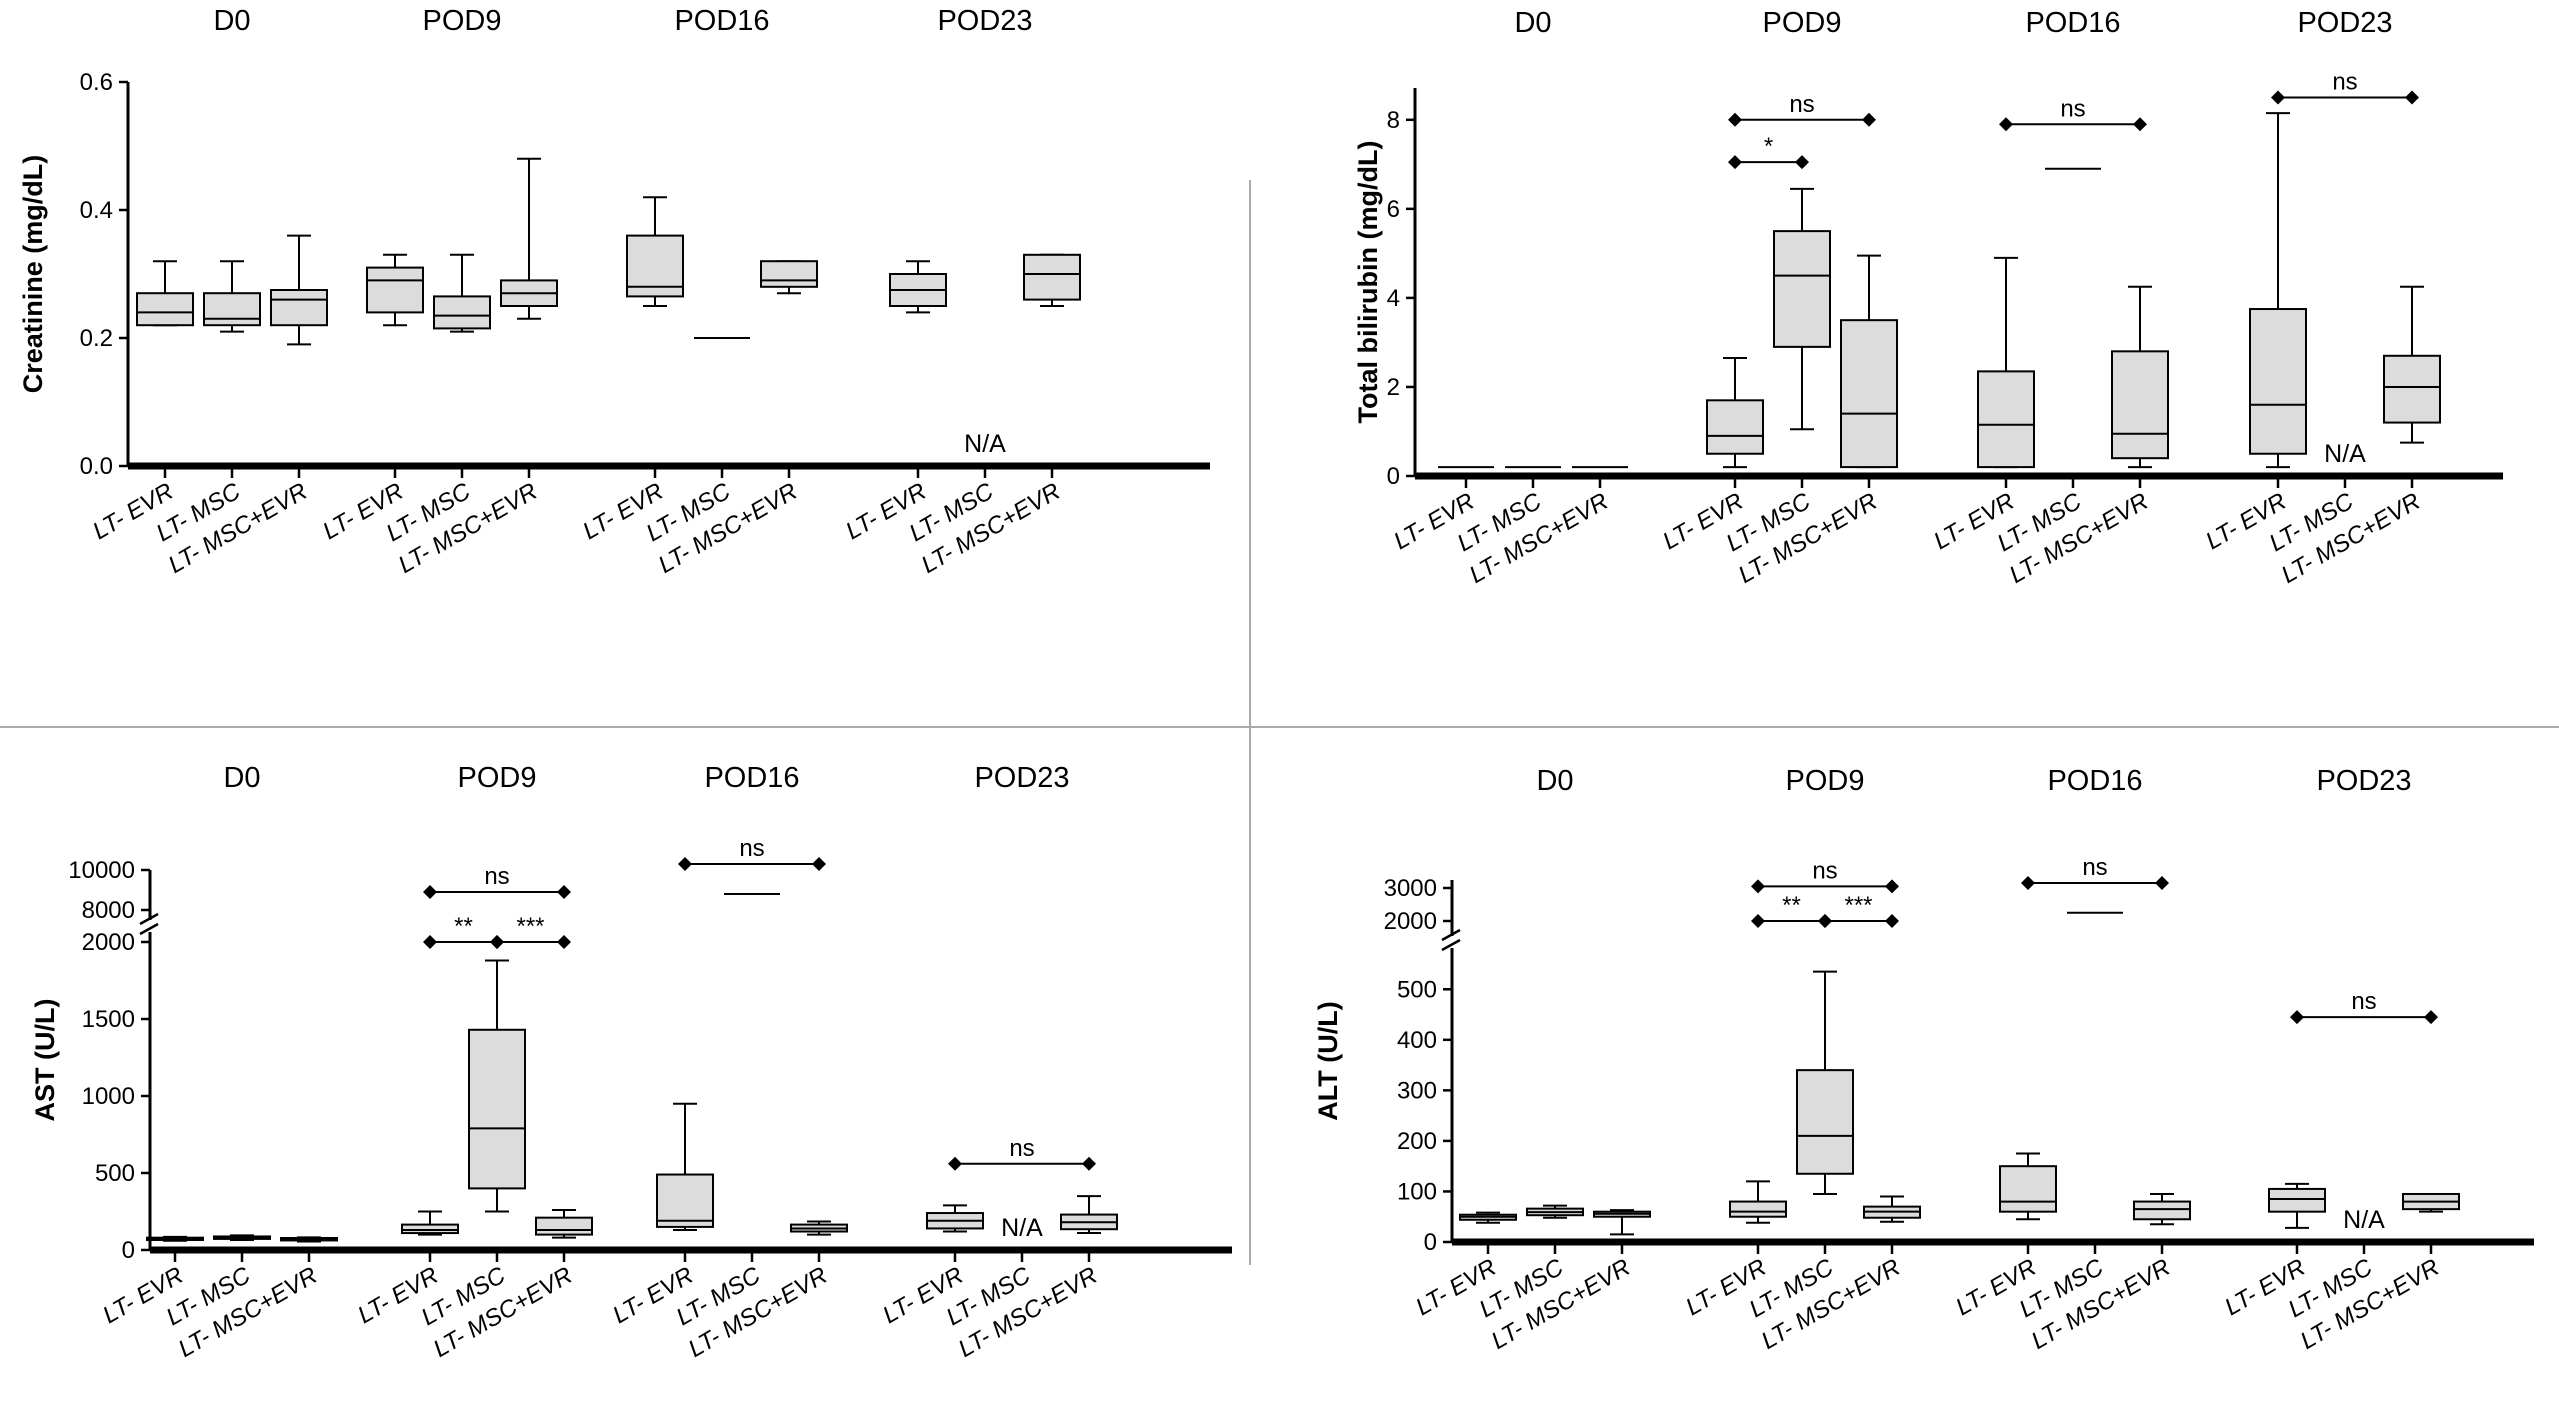 The width and height of the screenshot is (2559, 1422). What do you see at coordinates (108, 1096) in the screenshot?
I see `y-tick-label: 1000` at bounding box center [108, 1096].